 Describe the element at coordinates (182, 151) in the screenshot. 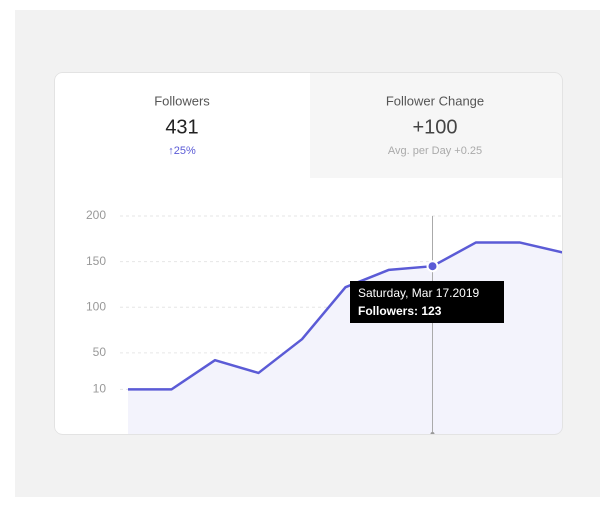

I see `tab-change: ↑25%` at that location.